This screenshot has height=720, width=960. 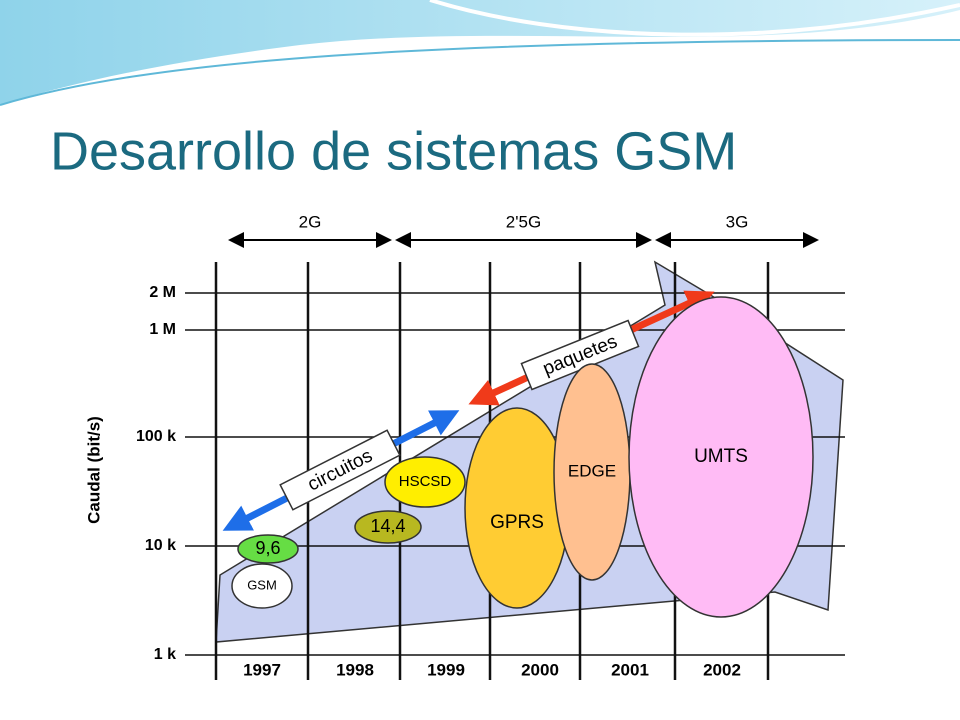 I want to click on banner, so click(x=480, y=53).